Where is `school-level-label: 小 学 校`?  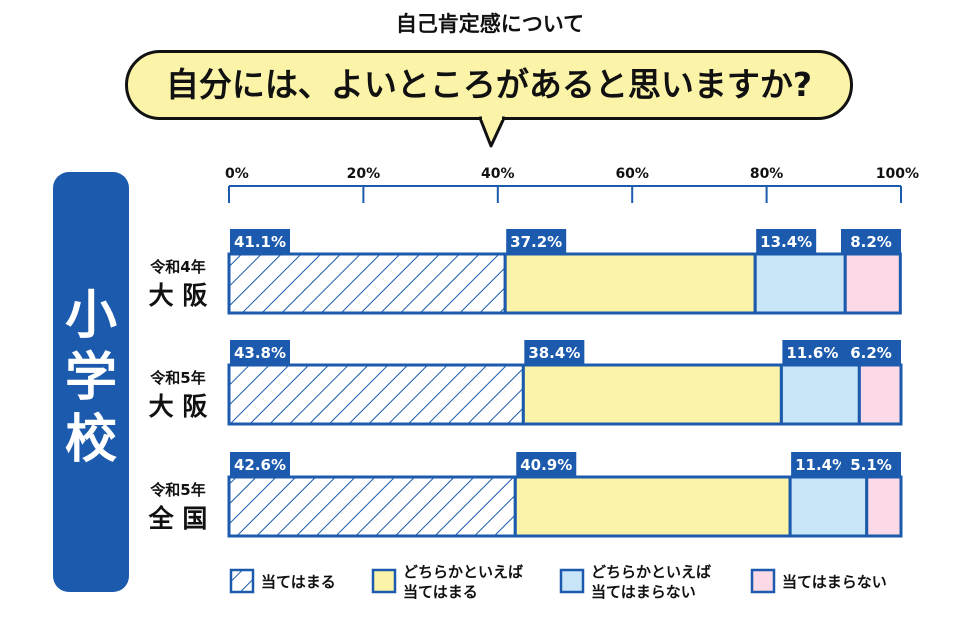
school-level-label: 小 学 校 is located at coordinates (91, 378).